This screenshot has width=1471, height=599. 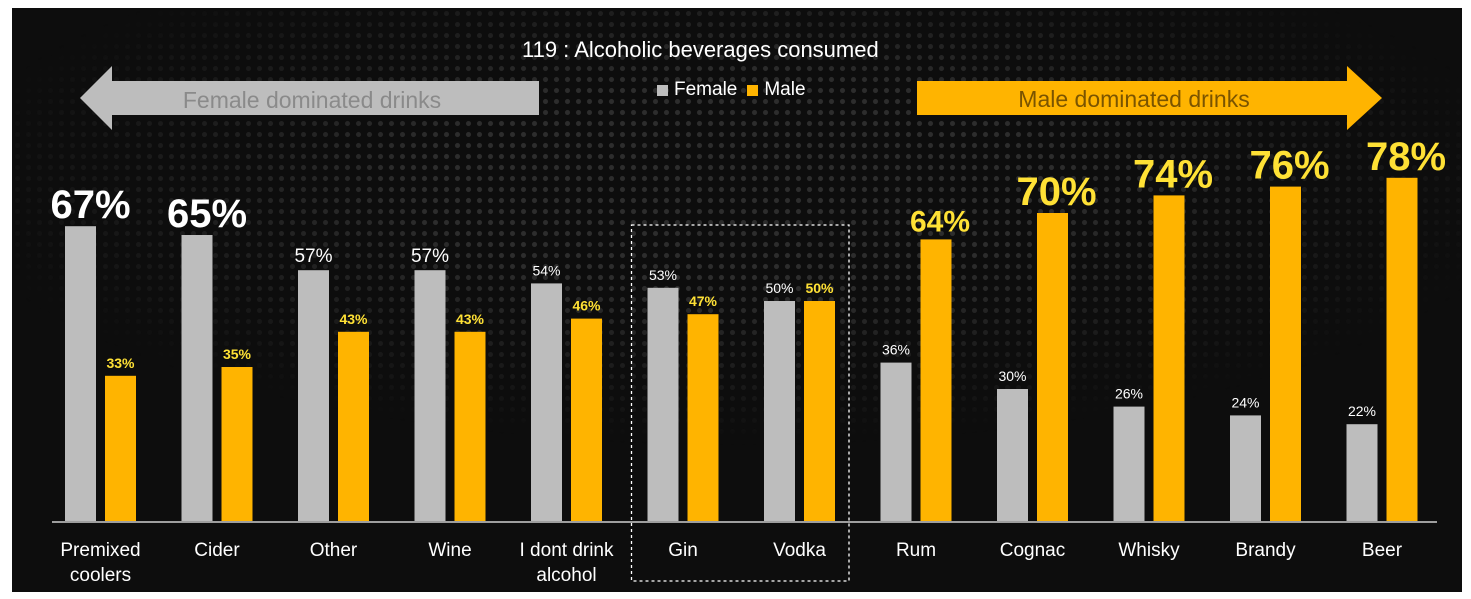 What do you see at coordinates (1245, 402) in the screenshot?
I see `data-label-female-10: 24%` at bounding box center [1245, 402].